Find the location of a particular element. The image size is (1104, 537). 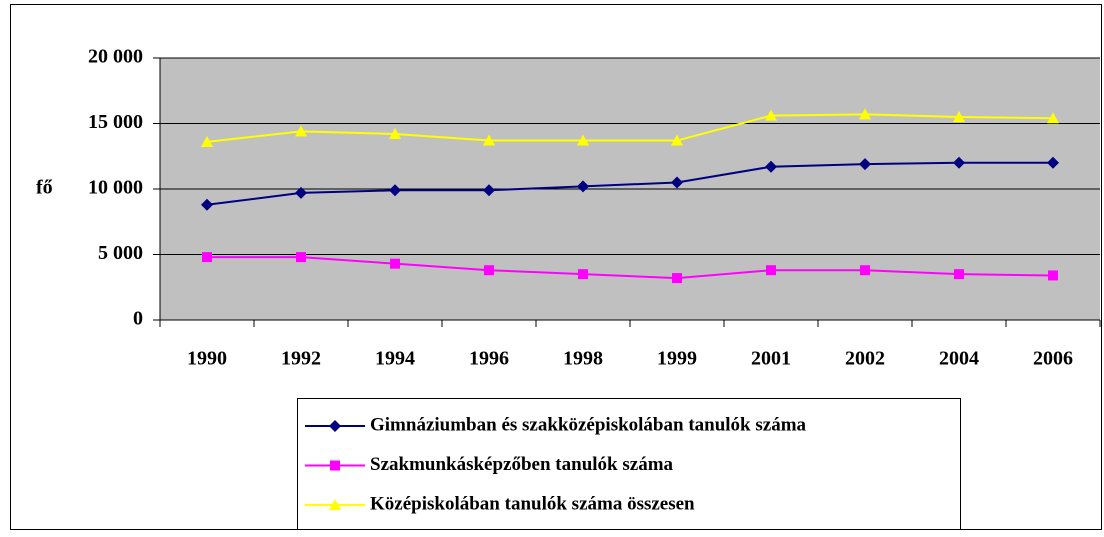

x-tick-label: 1992 is located at coordinates (301, 359).